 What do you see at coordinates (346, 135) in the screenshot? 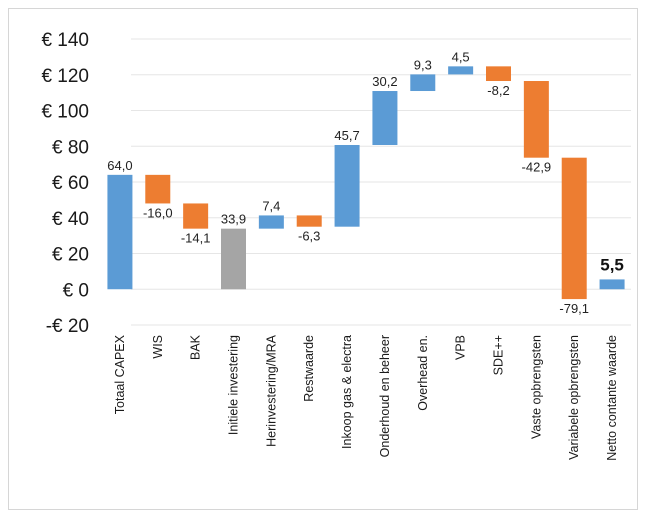
I see `data-label: 45,7` at bounding box center [346, 135].